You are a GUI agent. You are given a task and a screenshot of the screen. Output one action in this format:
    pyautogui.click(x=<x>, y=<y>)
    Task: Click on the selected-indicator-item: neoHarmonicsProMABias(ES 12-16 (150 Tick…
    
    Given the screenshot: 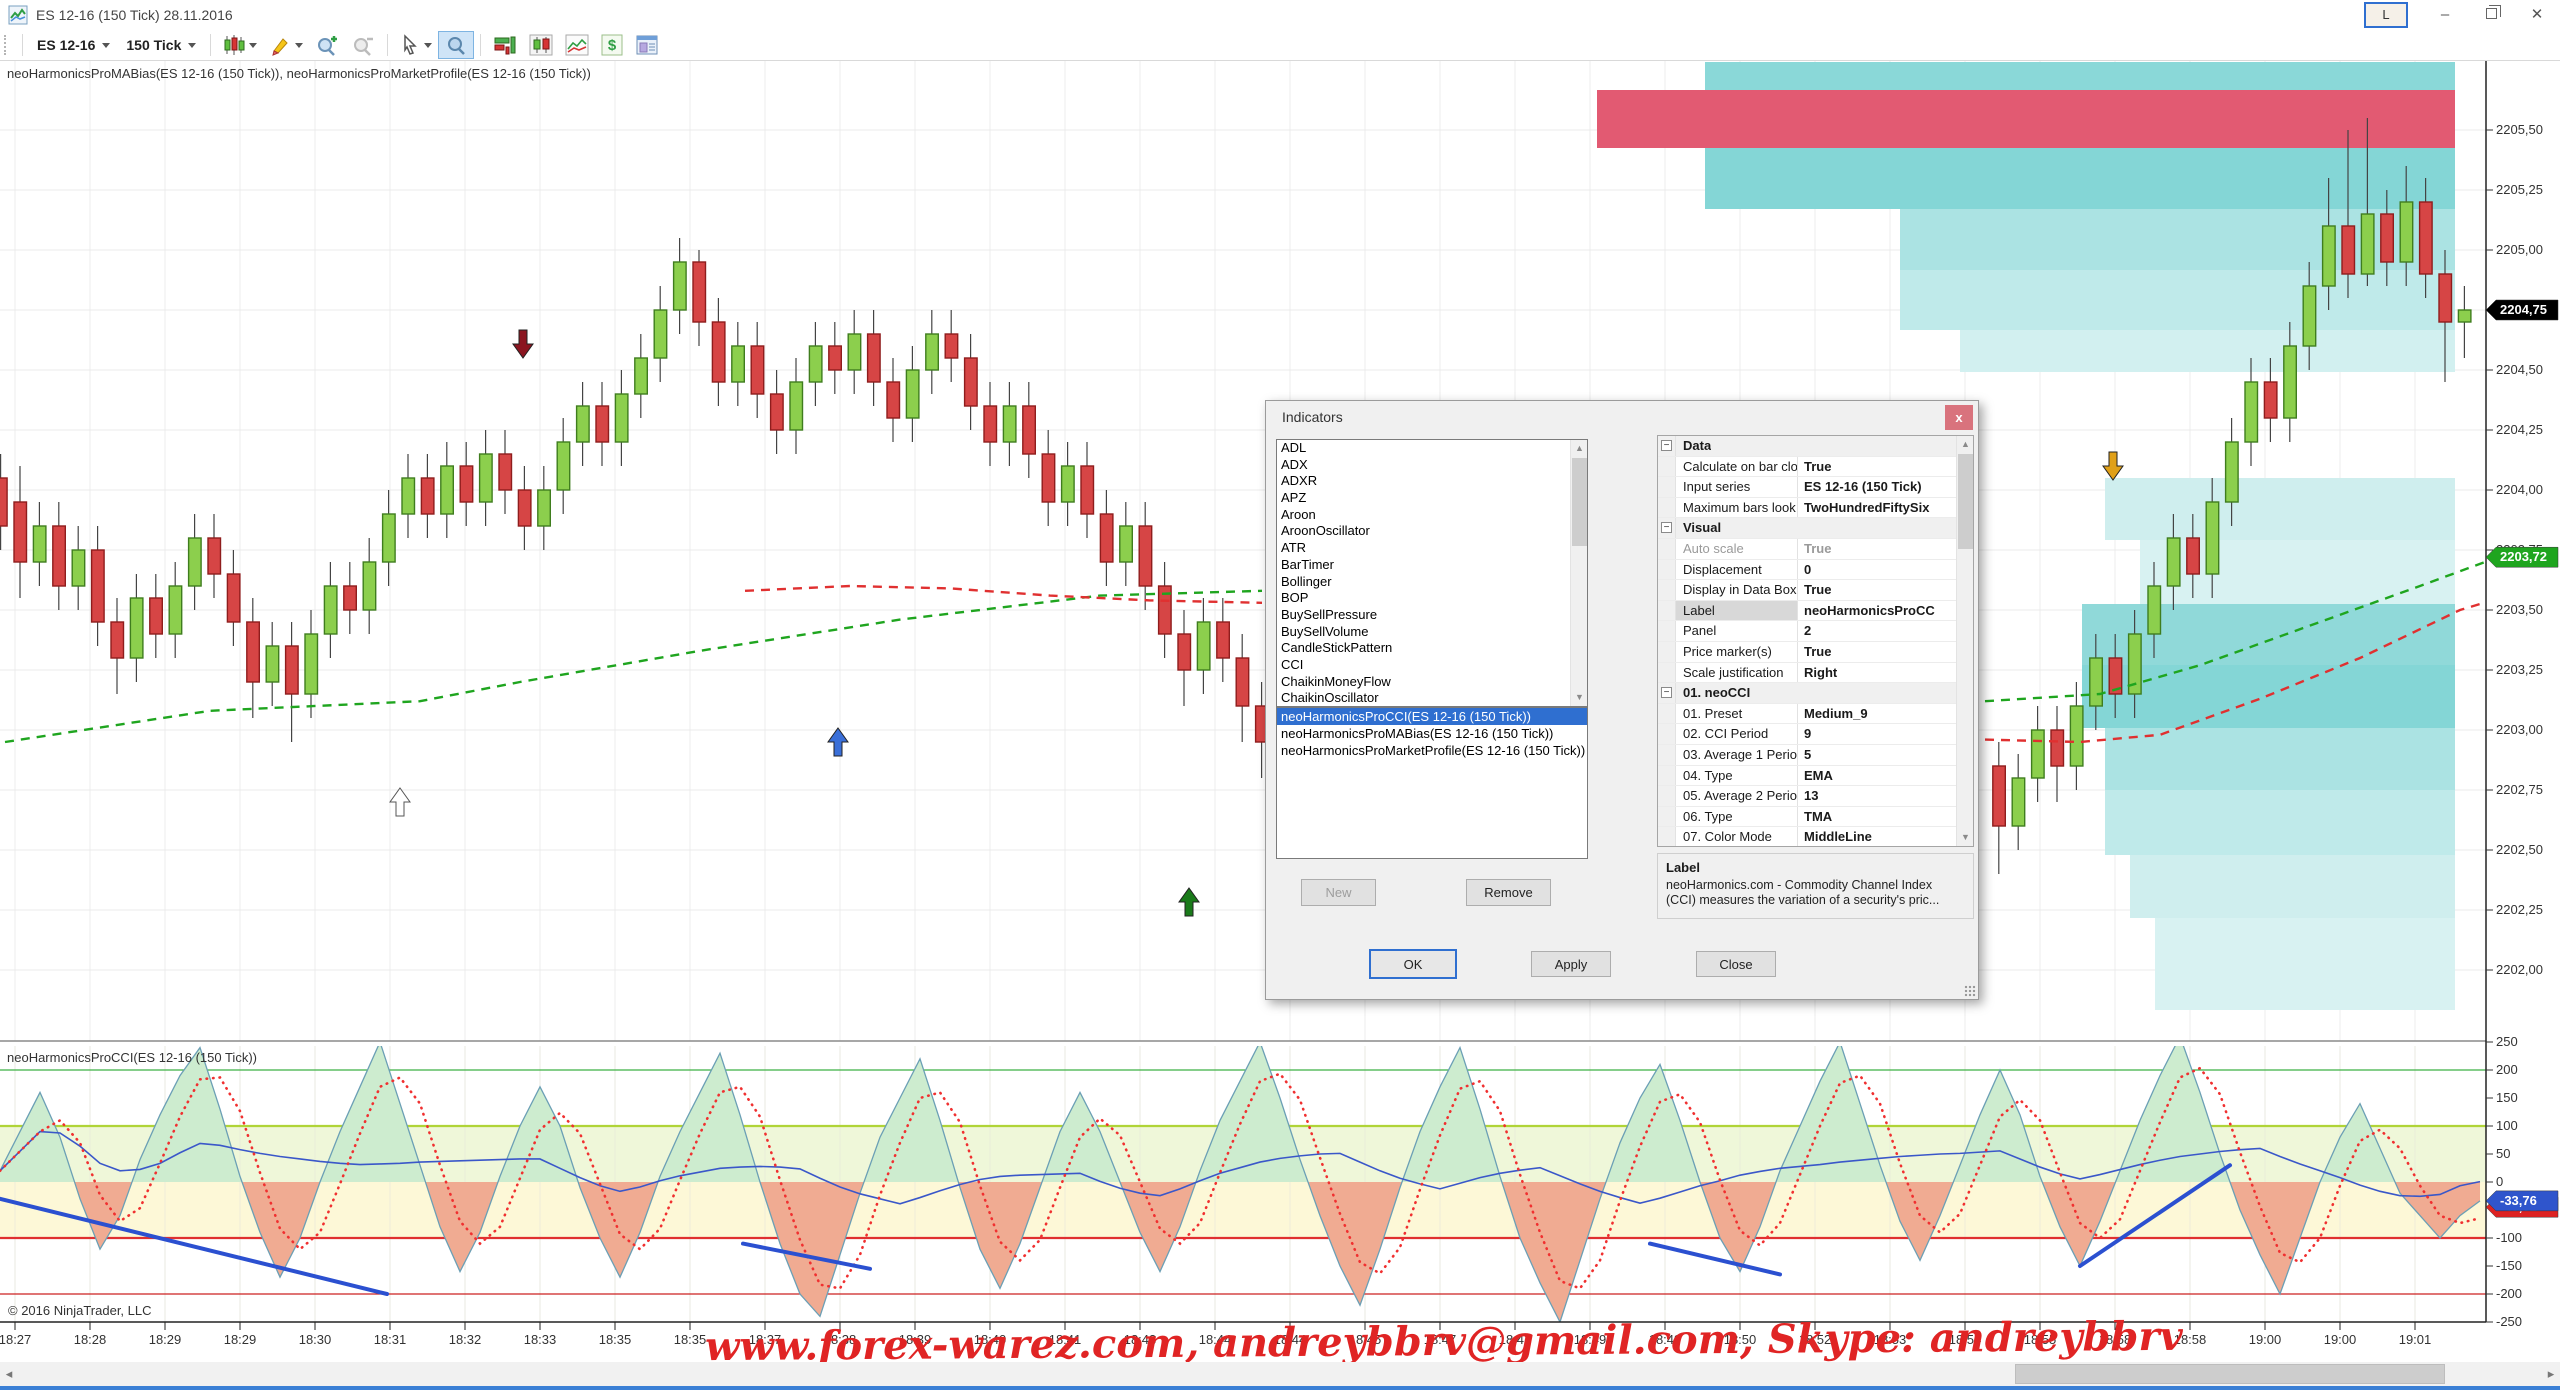 What is the action you would take?
    pyautogui.click(x=1417, y=733)
    